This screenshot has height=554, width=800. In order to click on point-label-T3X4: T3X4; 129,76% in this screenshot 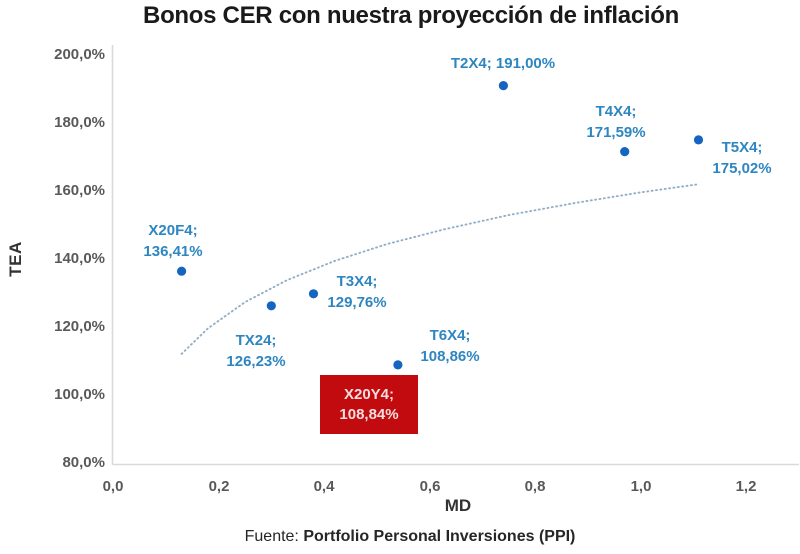, I will do `click(356, 292)`.